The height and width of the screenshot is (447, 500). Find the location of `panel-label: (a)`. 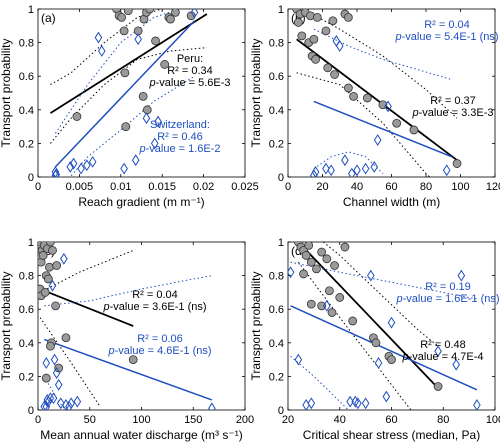

panel-label: (a) is located at coordinates (48, 18).